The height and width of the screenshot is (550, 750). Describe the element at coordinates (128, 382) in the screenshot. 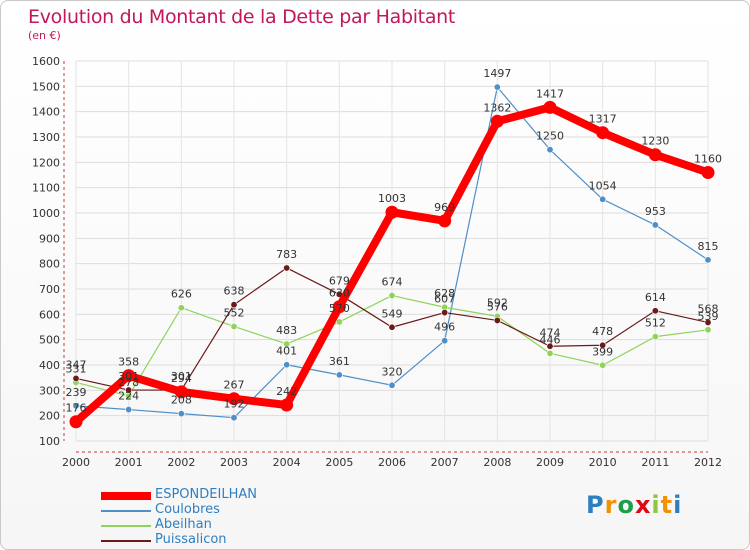

I see `data-label: 278` at that location.